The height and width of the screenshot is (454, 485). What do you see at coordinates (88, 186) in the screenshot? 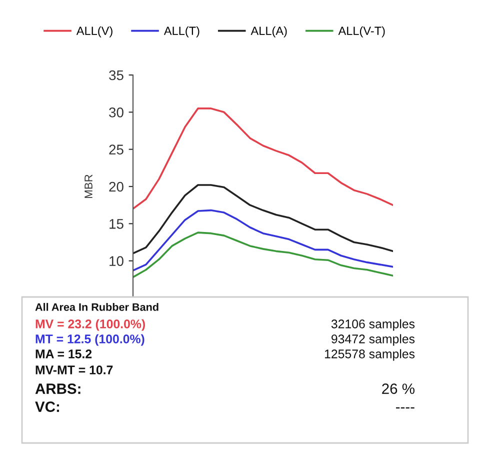
I see `y-axis-title: MBR` at bounding box center [88, 186].